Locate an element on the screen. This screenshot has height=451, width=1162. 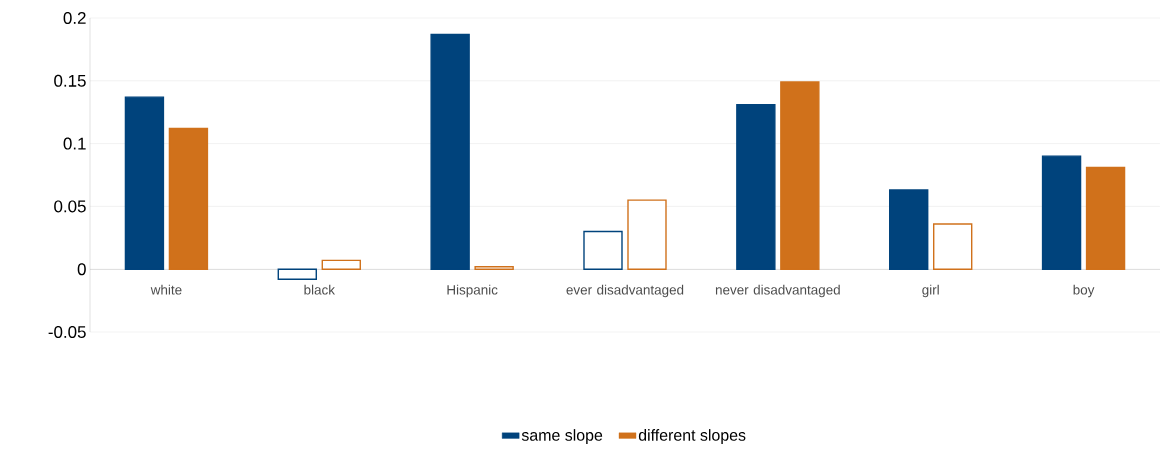
y-tick-label: -0.05 is located at coordinates (67, 332).